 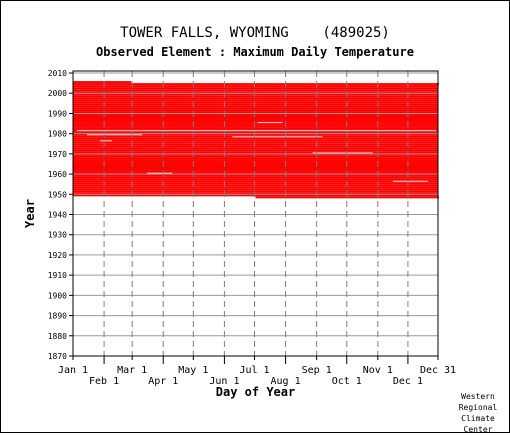 I want to click on y-axis-label: Year, so click(x=30, y=213).